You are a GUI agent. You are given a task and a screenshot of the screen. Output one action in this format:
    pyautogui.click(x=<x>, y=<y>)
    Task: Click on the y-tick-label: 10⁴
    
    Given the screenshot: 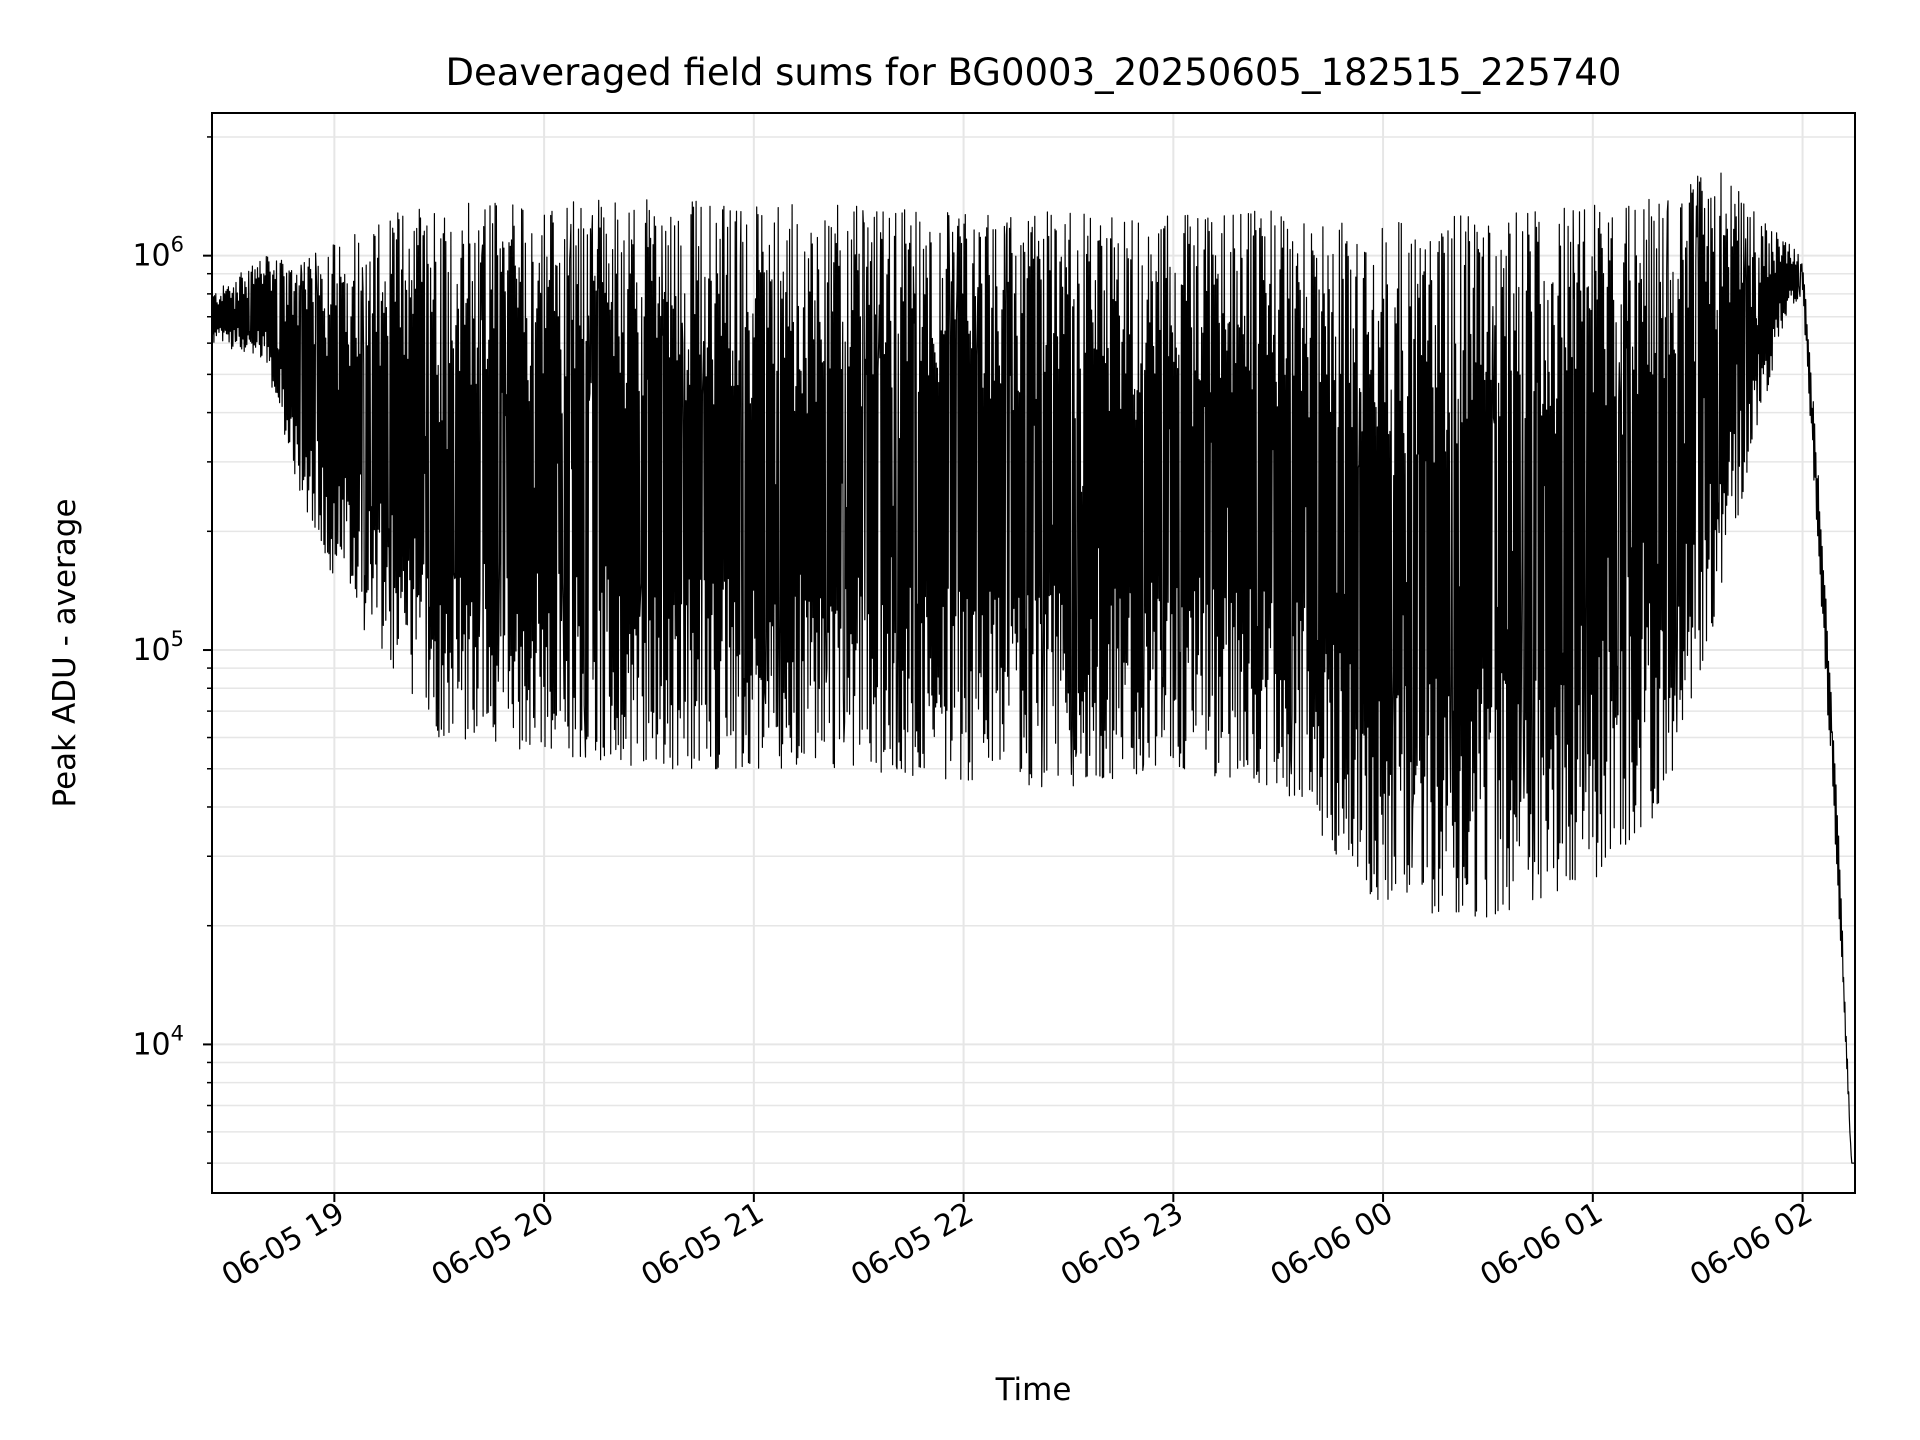 What is the action you would take?
    pyautogui.click(x=158, y=1041)
    